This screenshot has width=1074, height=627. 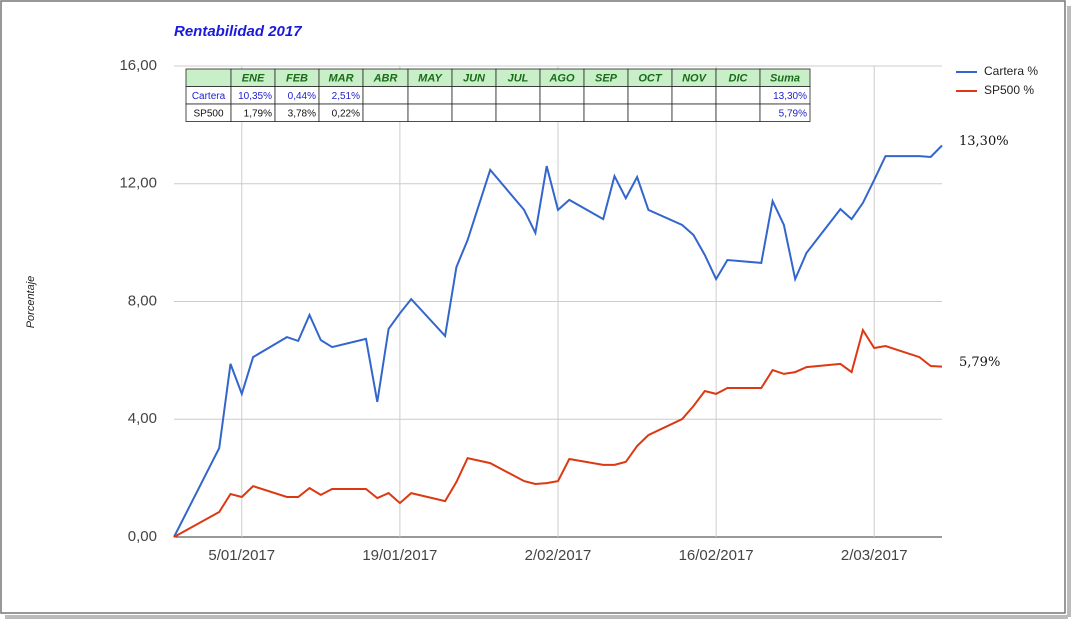 I want to click on y-axis-label: Porcentaje, so click(x=31, y=302).